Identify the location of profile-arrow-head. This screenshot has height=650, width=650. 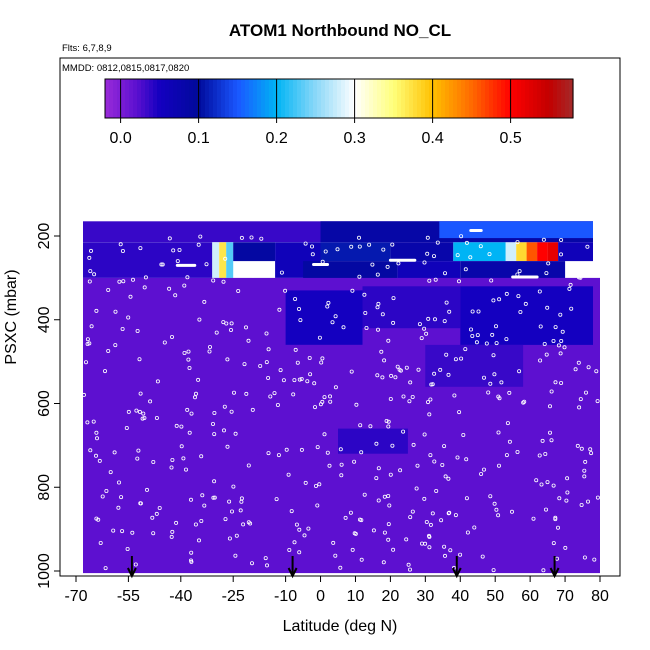
(131, 573).